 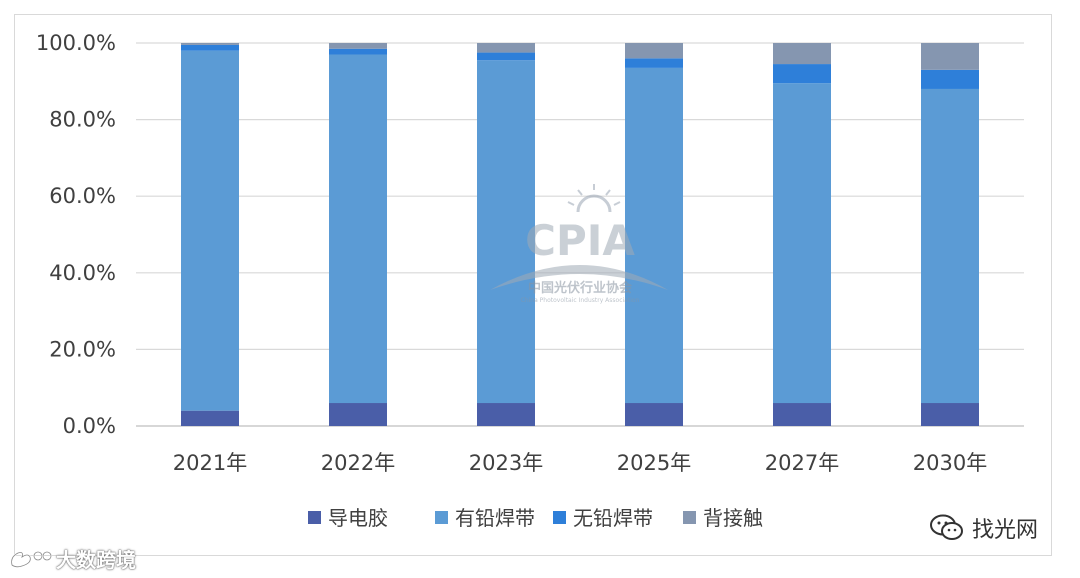 I want to click on wechat-account-mark: 找光网, so click(x=984, y=528).